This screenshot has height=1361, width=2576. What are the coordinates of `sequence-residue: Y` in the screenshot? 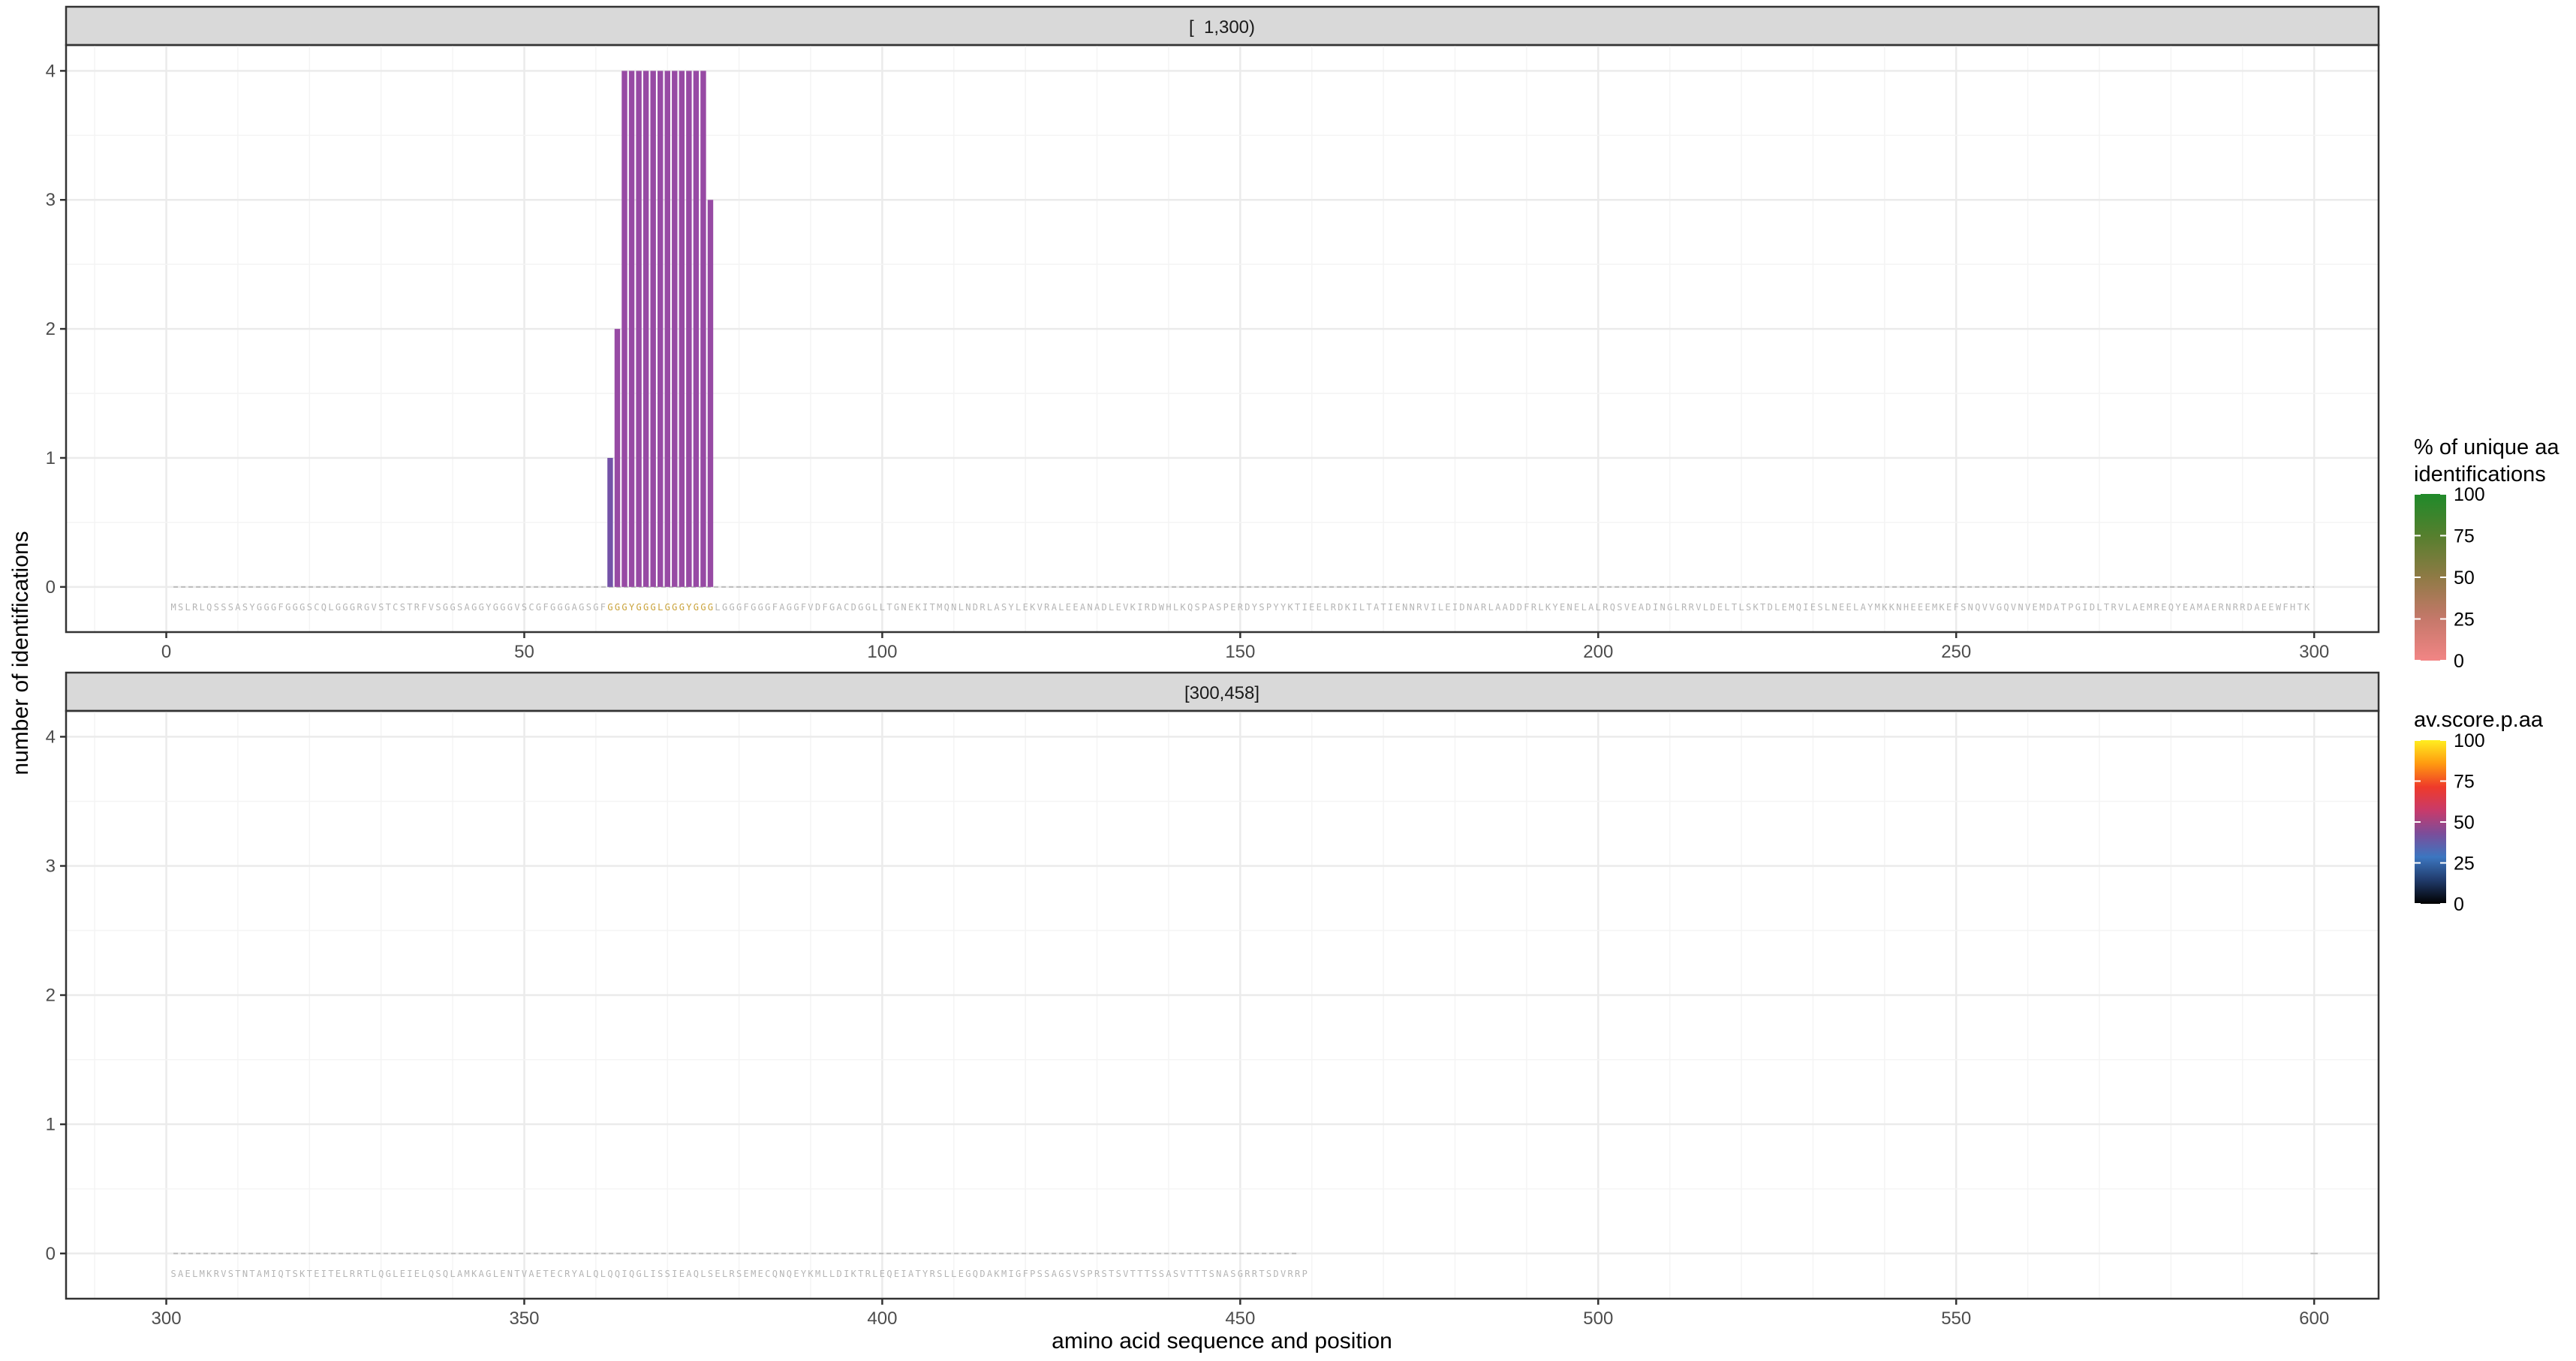 It's located at (2178, 608).